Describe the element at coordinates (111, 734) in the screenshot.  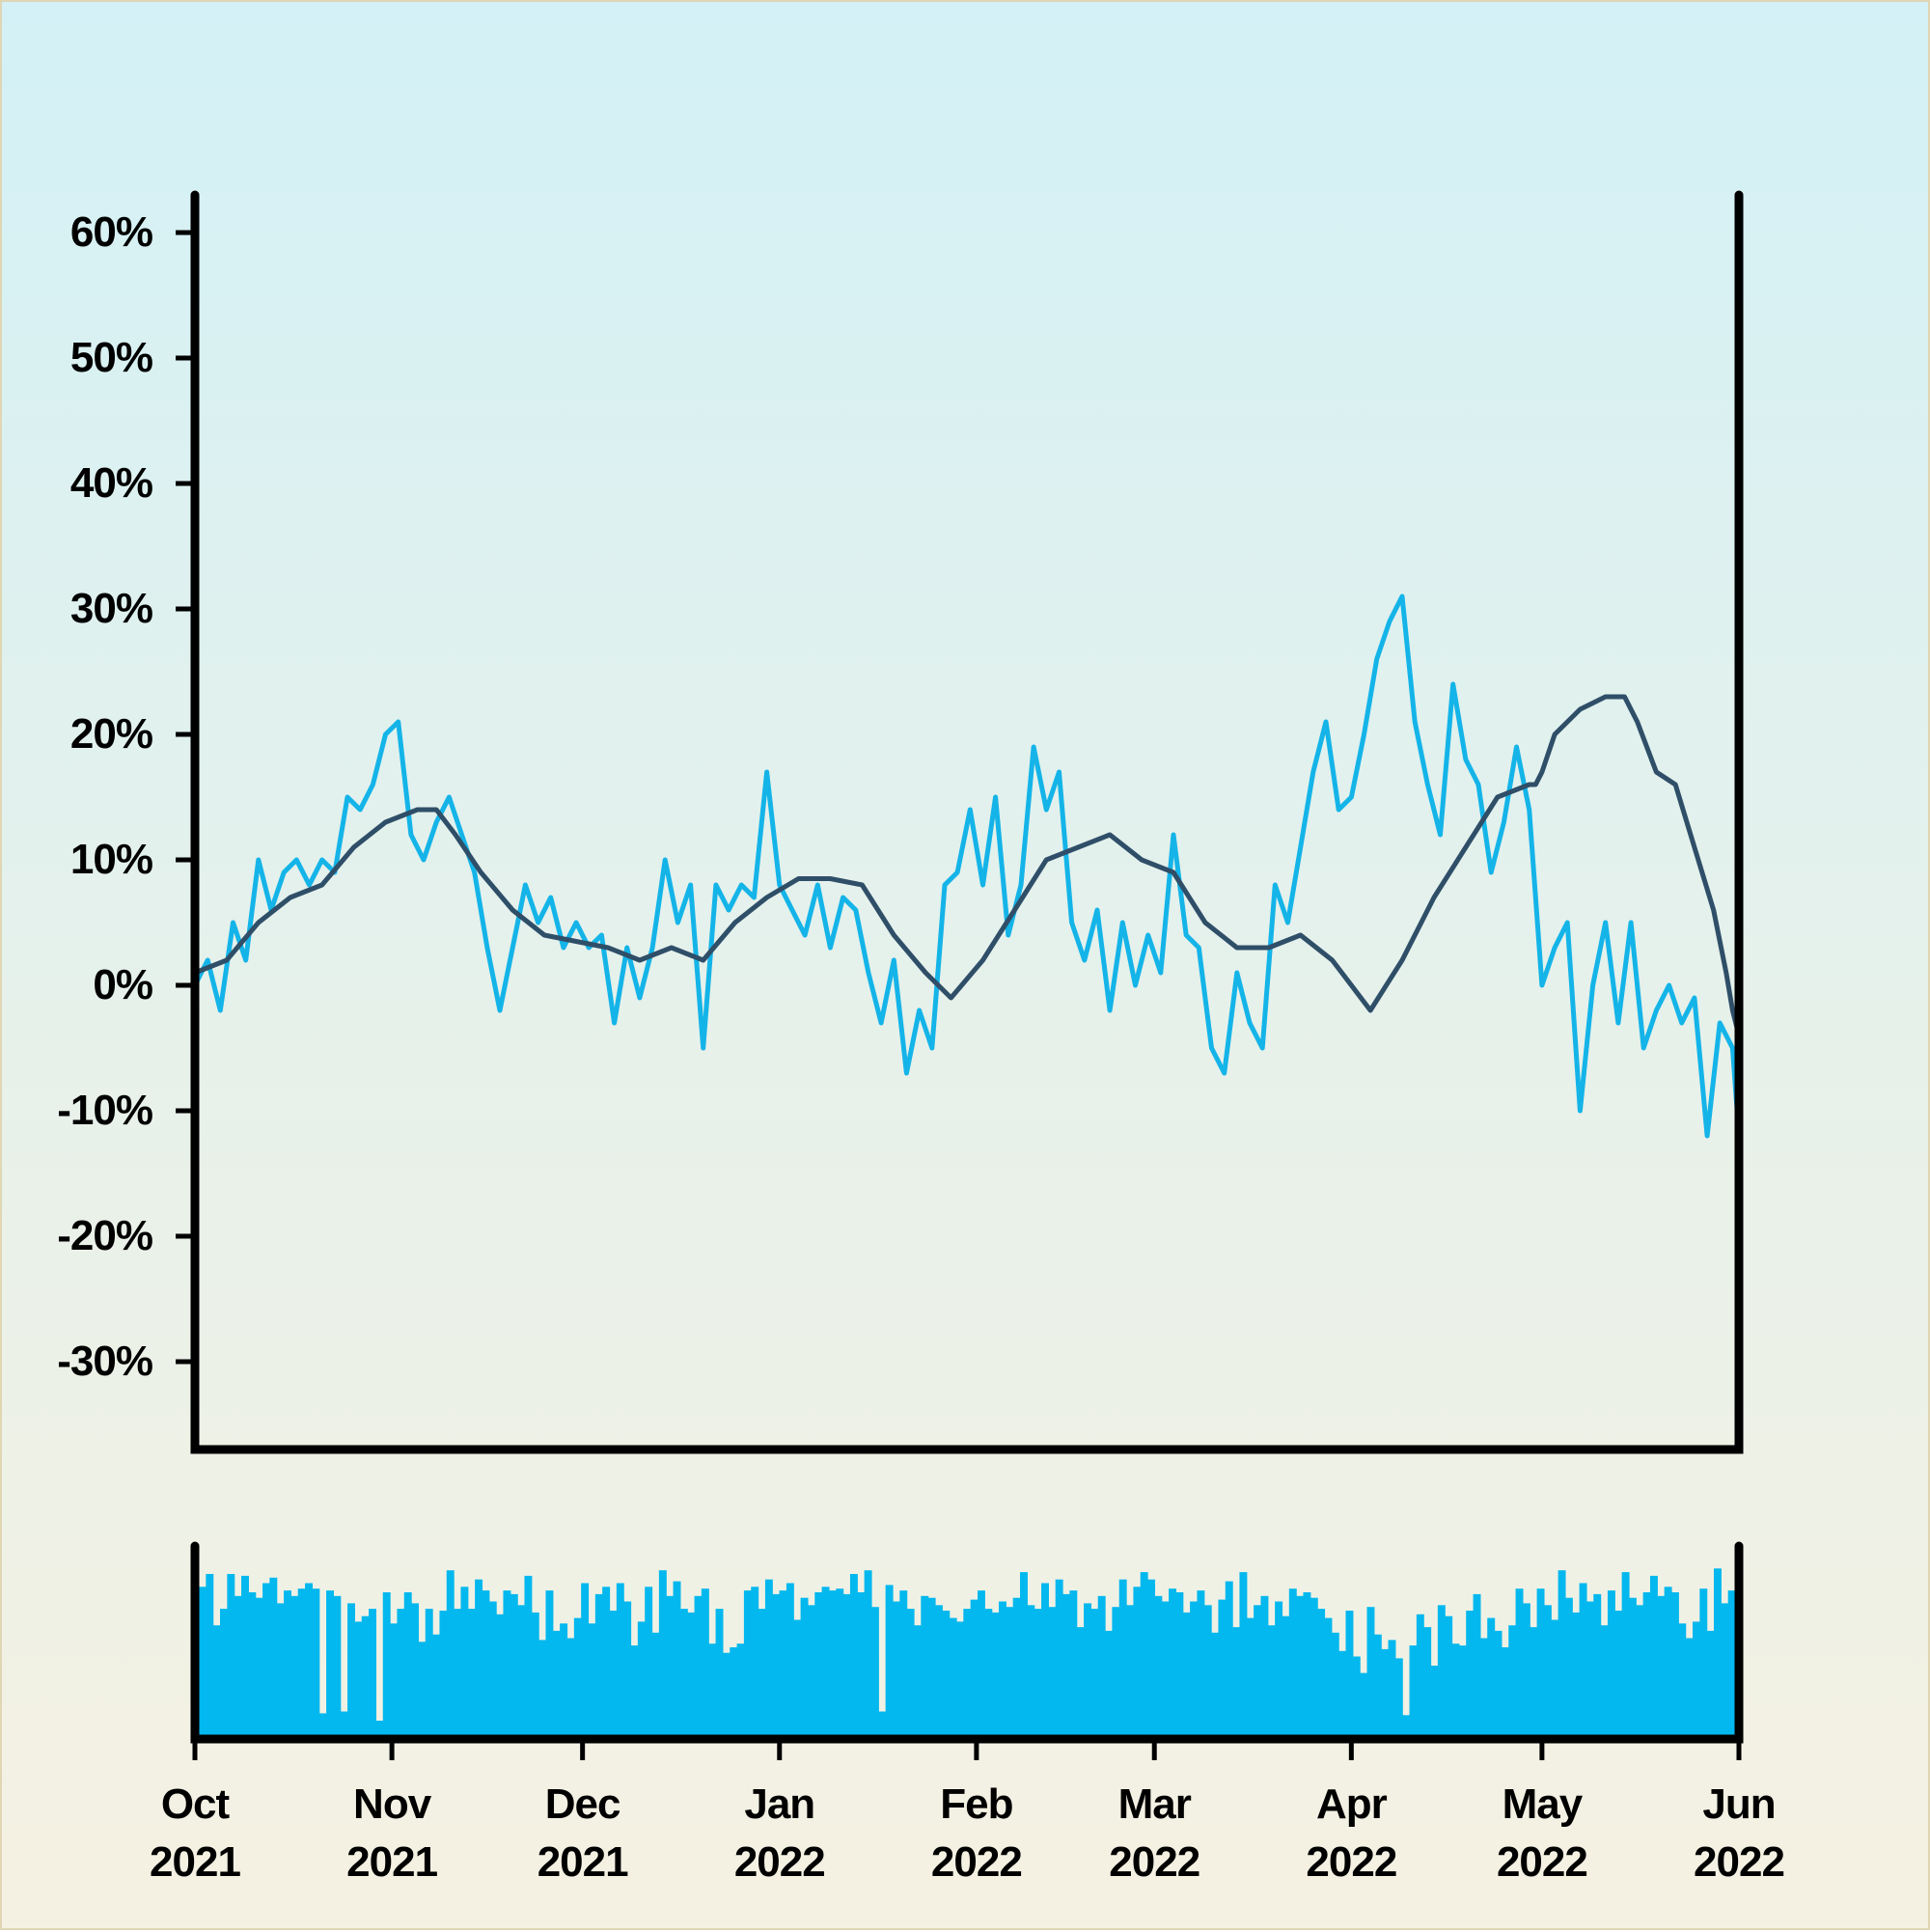
I see `y-tick-label: 20%` at that location.